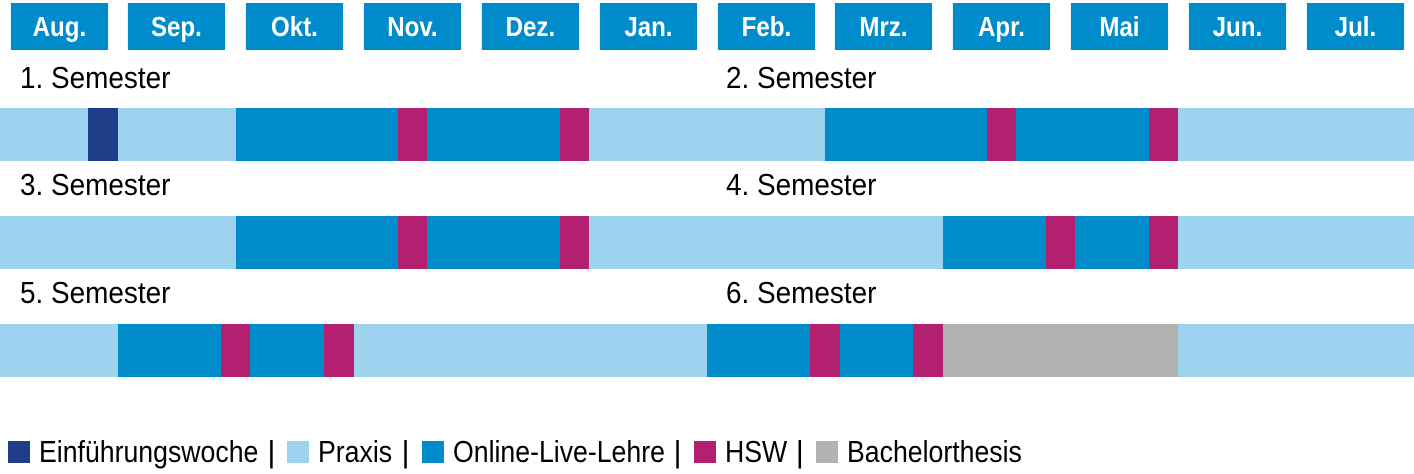 Image resolution: width=1414 pixels, height=474 pixels. I want to click on legend-label: Praxis, so click(355, 451).